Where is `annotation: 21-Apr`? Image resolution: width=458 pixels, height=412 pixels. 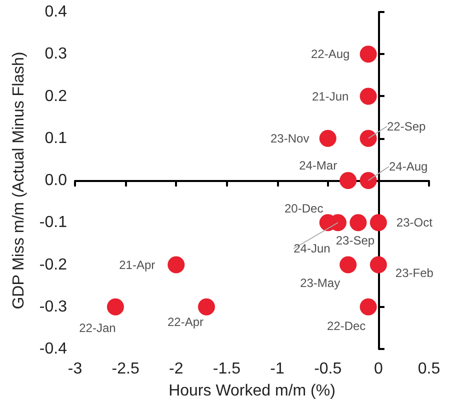
annotation: 21-Apr is located at coordinates (137, 265).